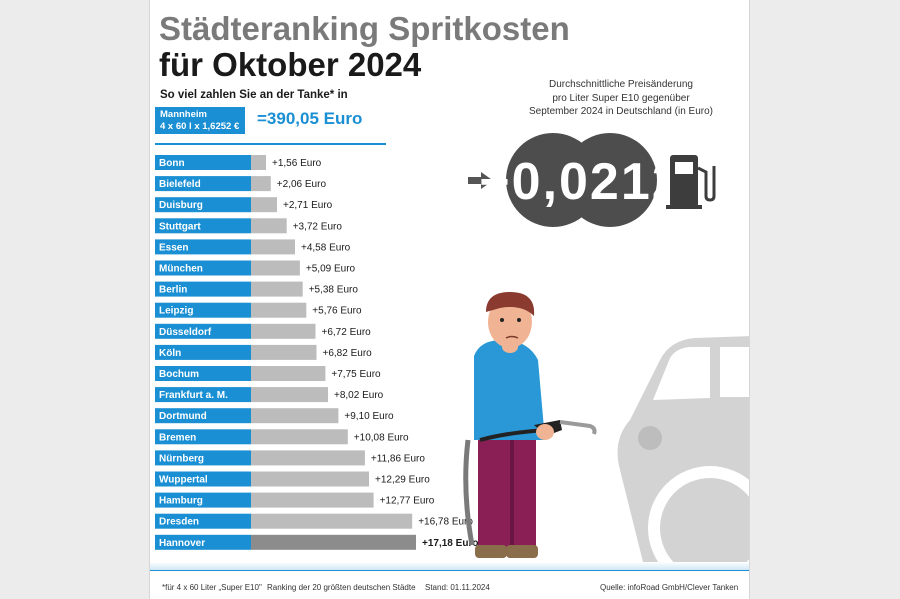  Describe the element at coordinates (308, 205) in the screenshot. I see `value-label: +2,71 Euro` at that location.